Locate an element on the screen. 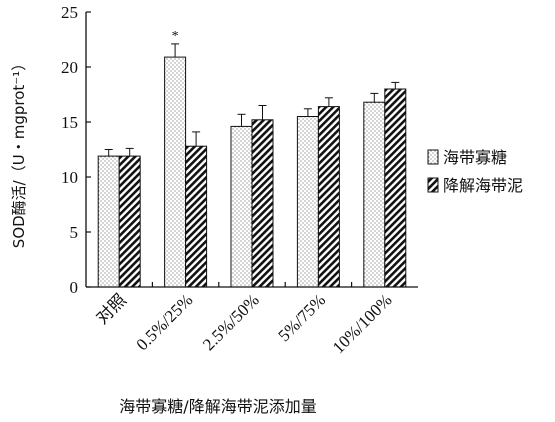 This screenshot has width=555, height=422. x-axis-label: 海带寡糖/降解海带泥添加量 is located at coordinates (217, 406).